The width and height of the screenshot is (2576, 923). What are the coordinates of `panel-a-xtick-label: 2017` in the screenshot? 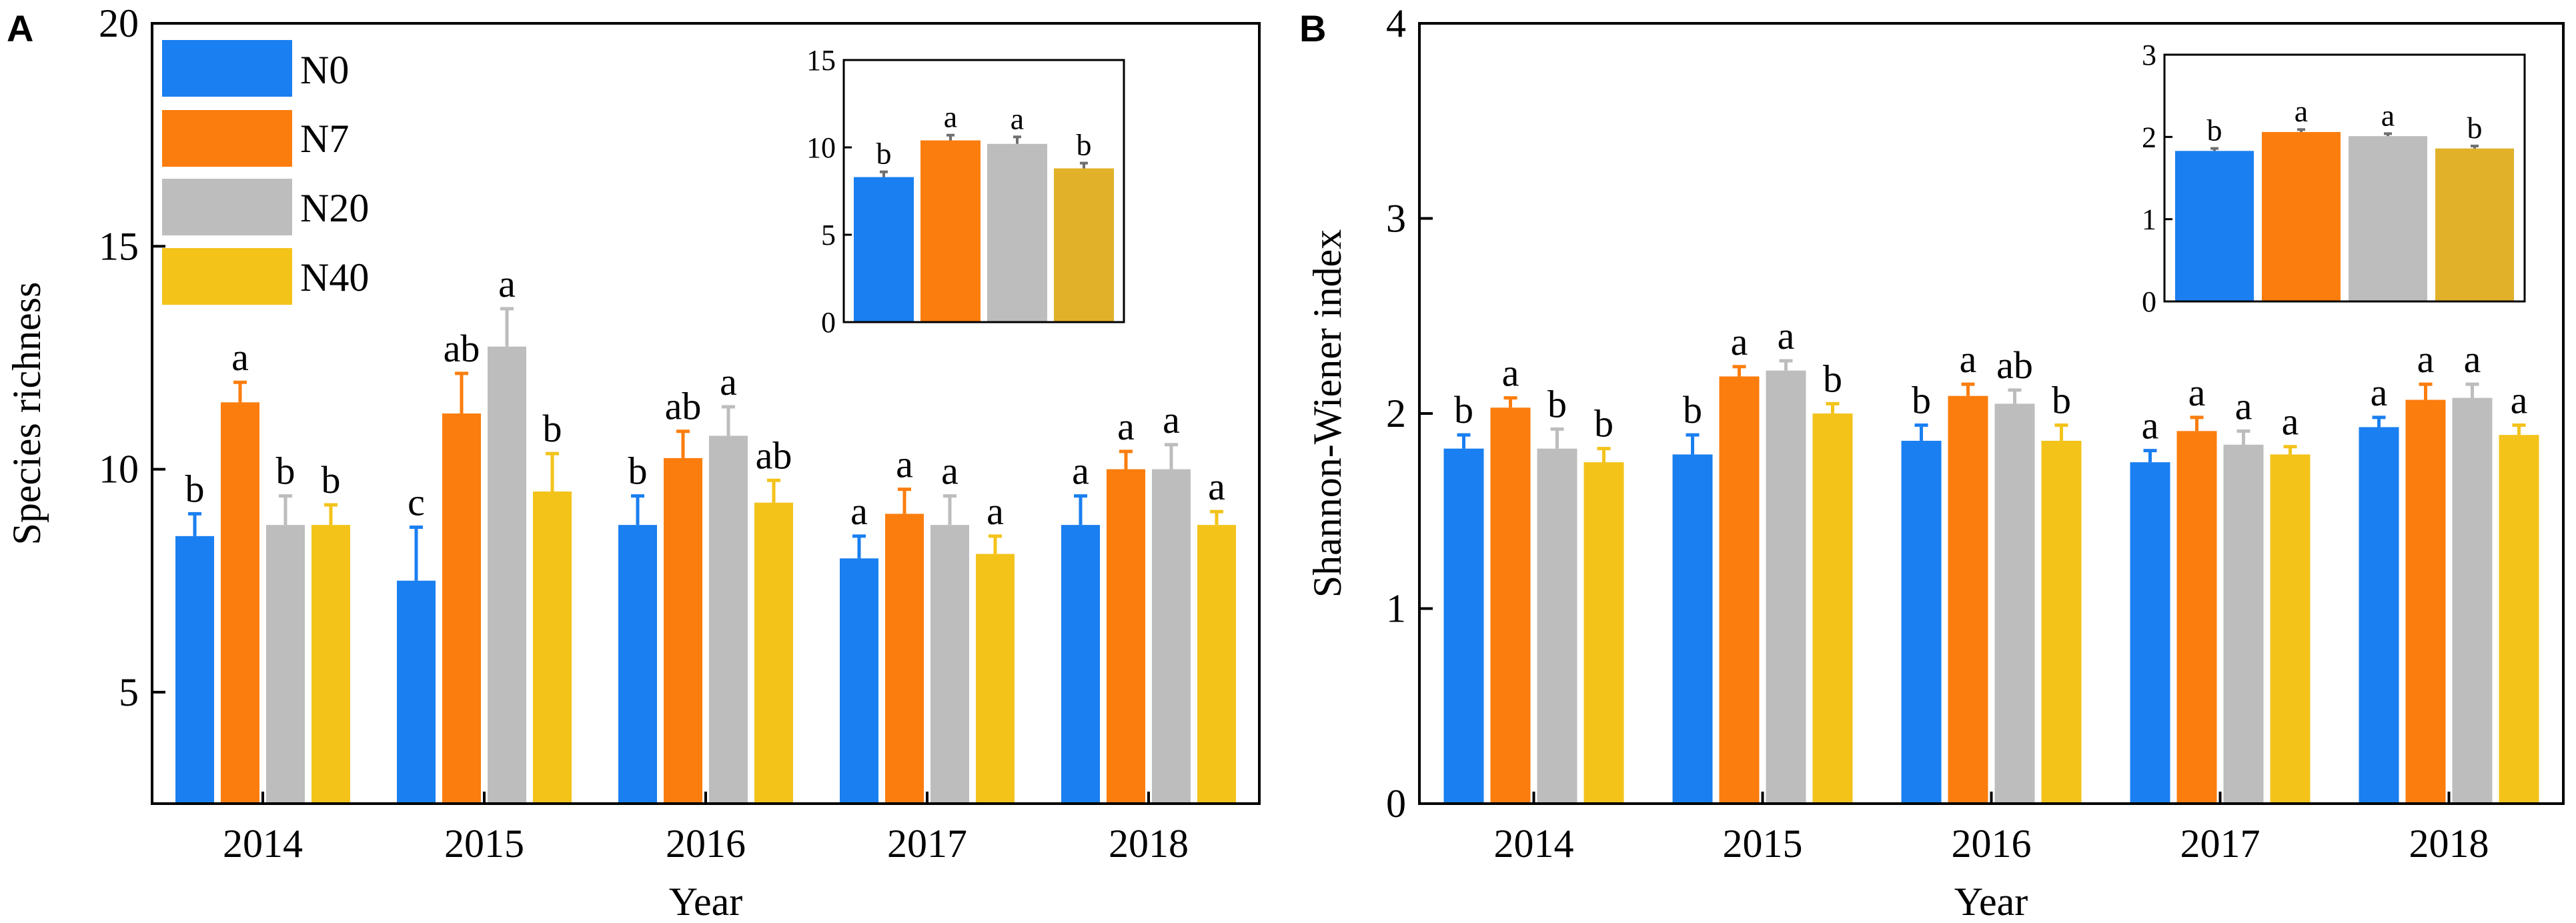 It's located at (927, 844).